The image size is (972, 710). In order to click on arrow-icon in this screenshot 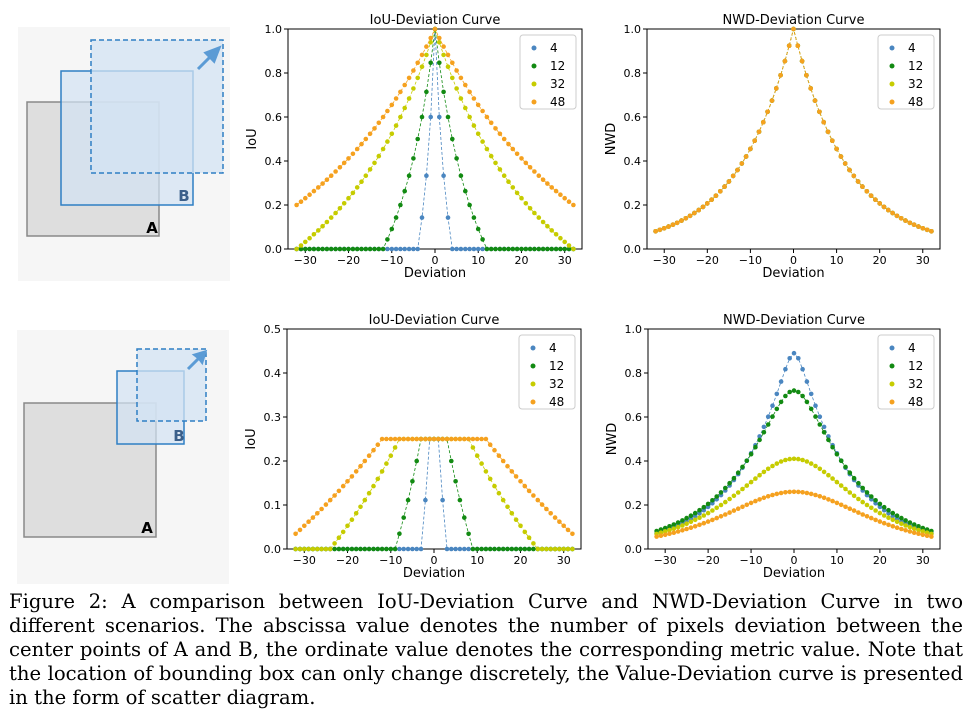, I will do `click(209, 58)`.